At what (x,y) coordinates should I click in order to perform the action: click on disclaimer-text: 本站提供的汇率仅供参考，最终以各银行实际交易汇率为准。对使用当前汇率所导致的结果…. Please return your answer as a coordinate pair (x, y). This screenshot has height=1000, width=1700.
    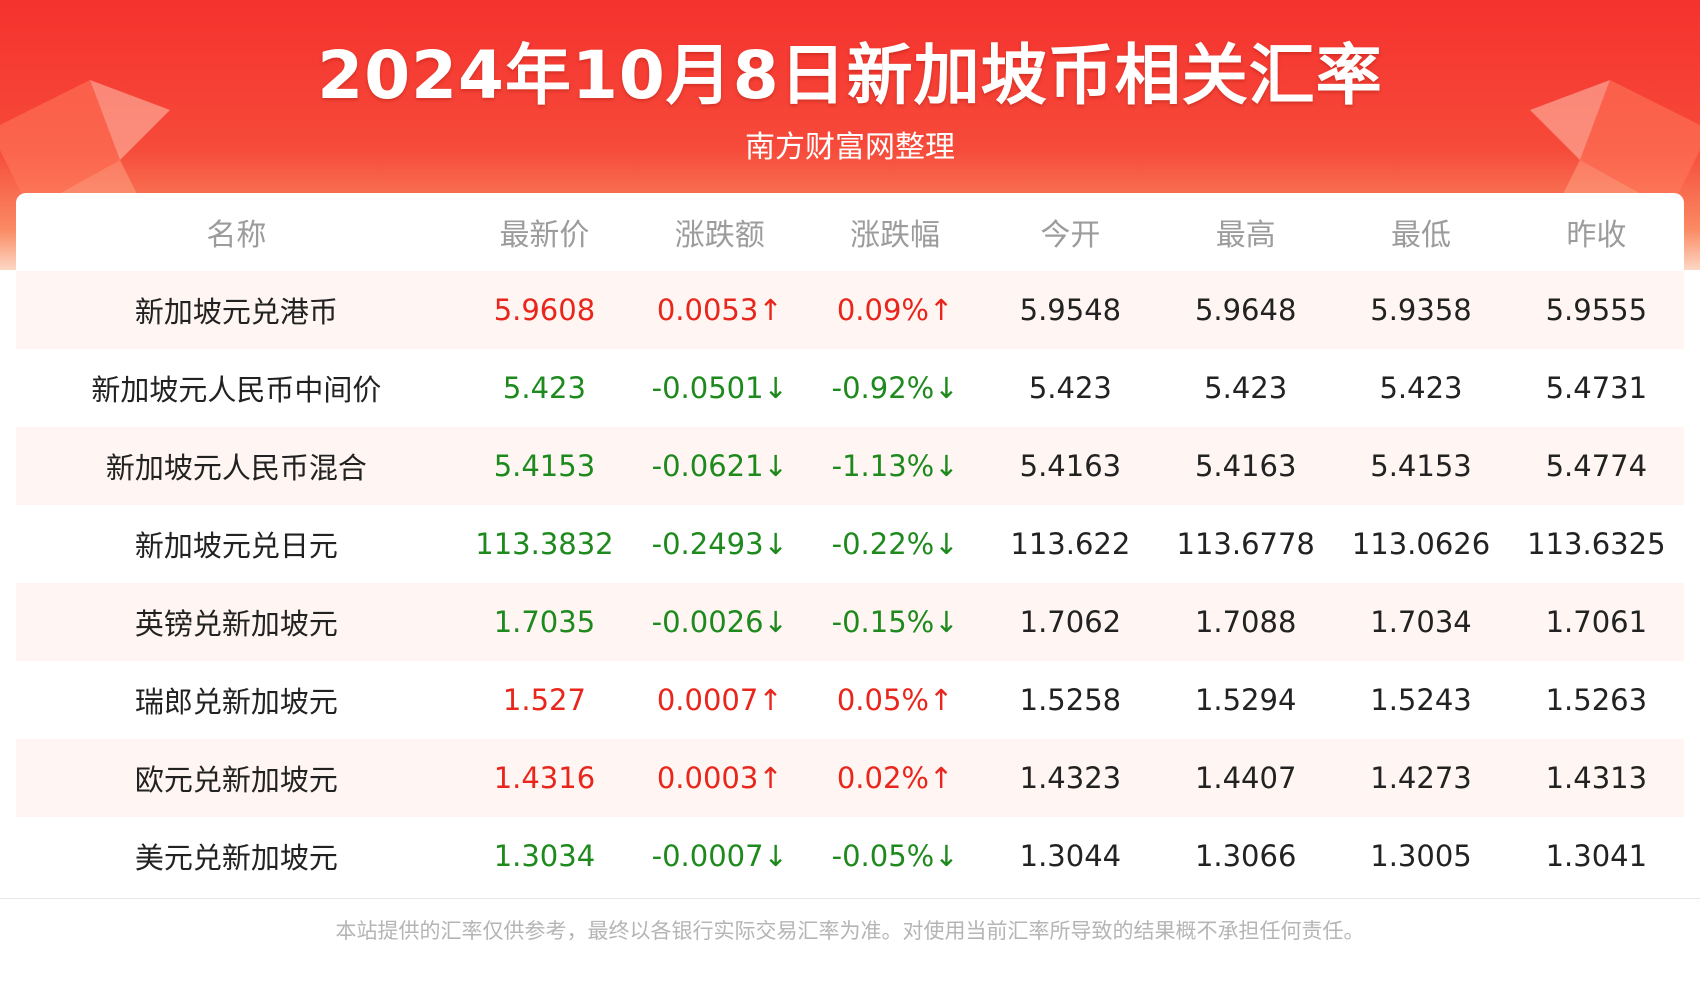
    Looking at the image, I should click on (850, 931).